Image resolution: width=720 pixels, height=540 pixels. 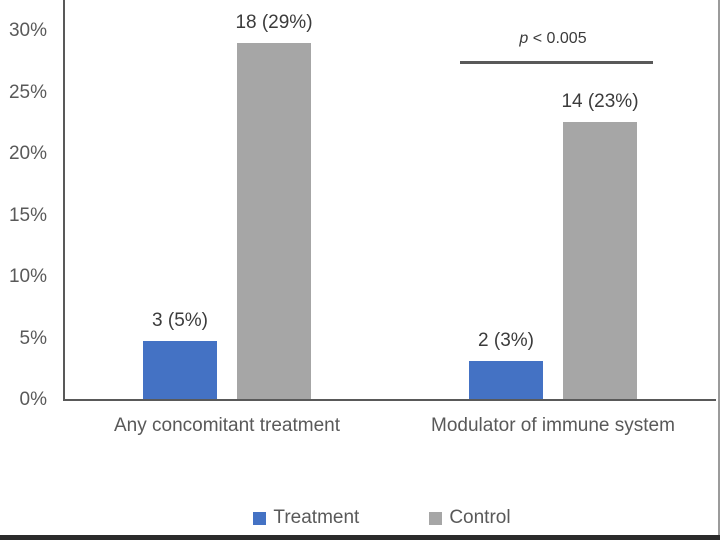 I want to click on x-axis-line, so click(x=389, y=400).